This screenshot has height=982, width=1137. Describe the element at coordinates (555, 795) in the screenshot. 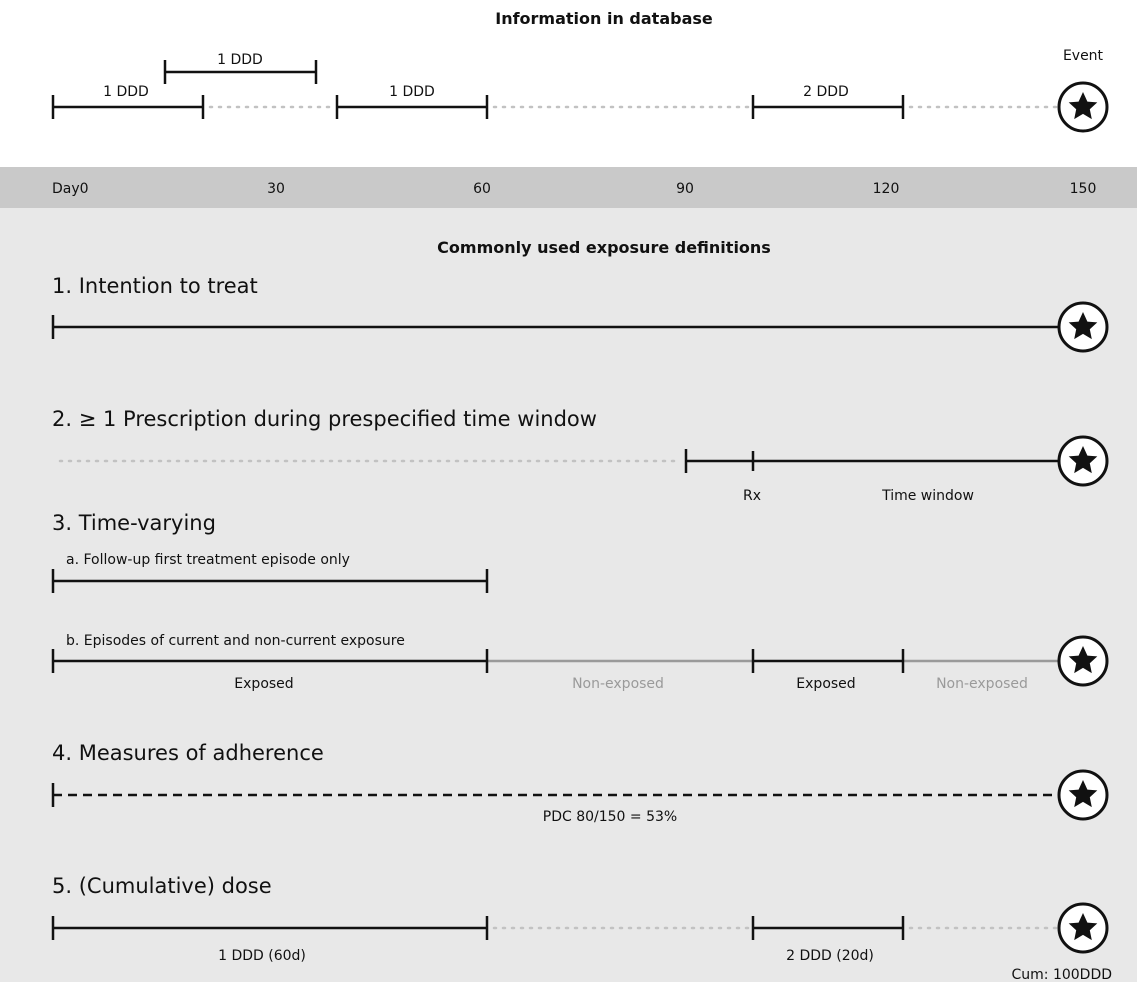

I see `adherence-line` at that location.